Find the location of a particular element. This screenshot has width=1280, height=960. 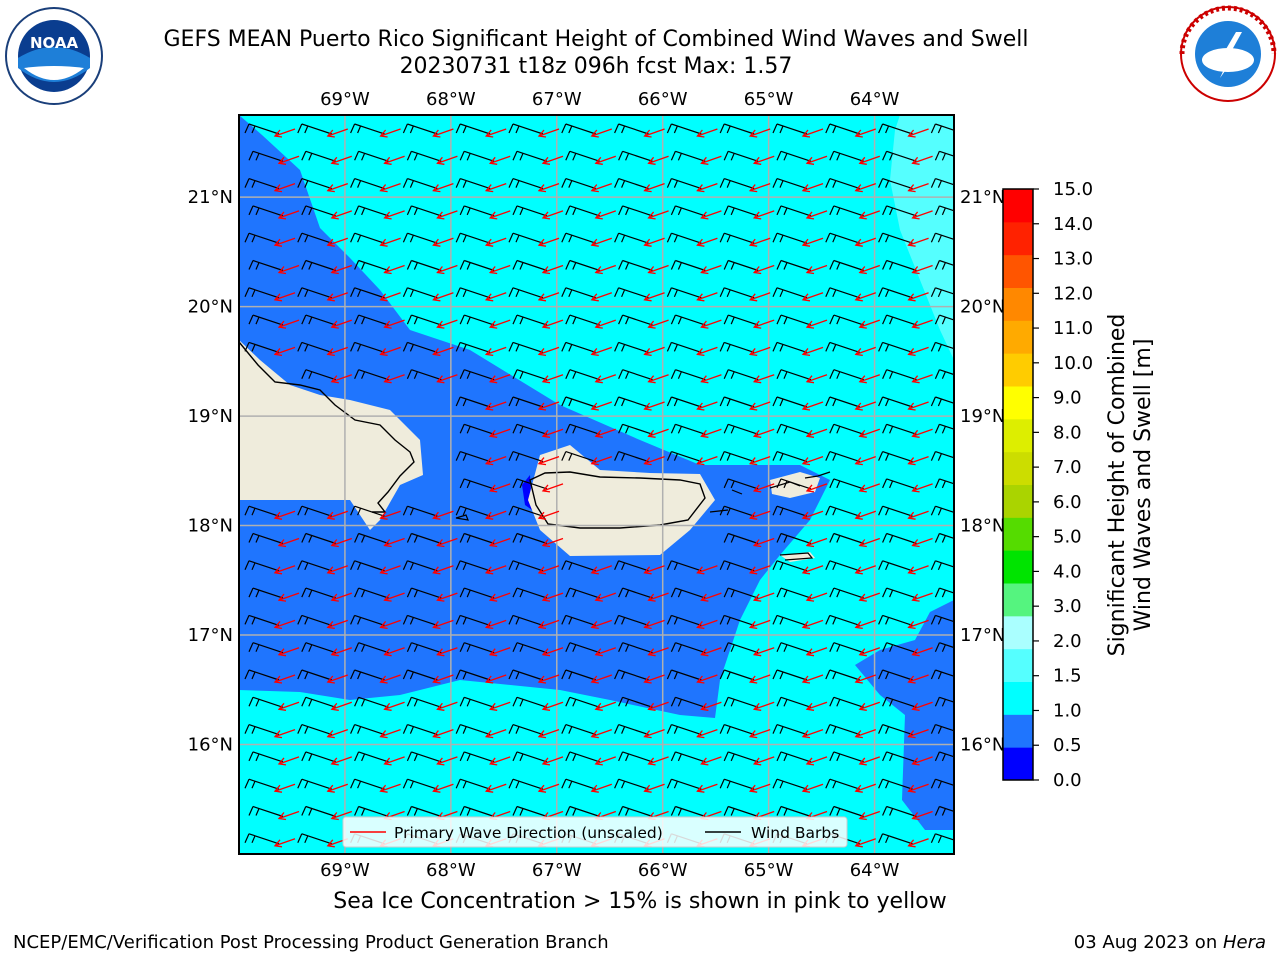

lon-tick-label-bottom: 64°W is located at coordinates (875, 870).